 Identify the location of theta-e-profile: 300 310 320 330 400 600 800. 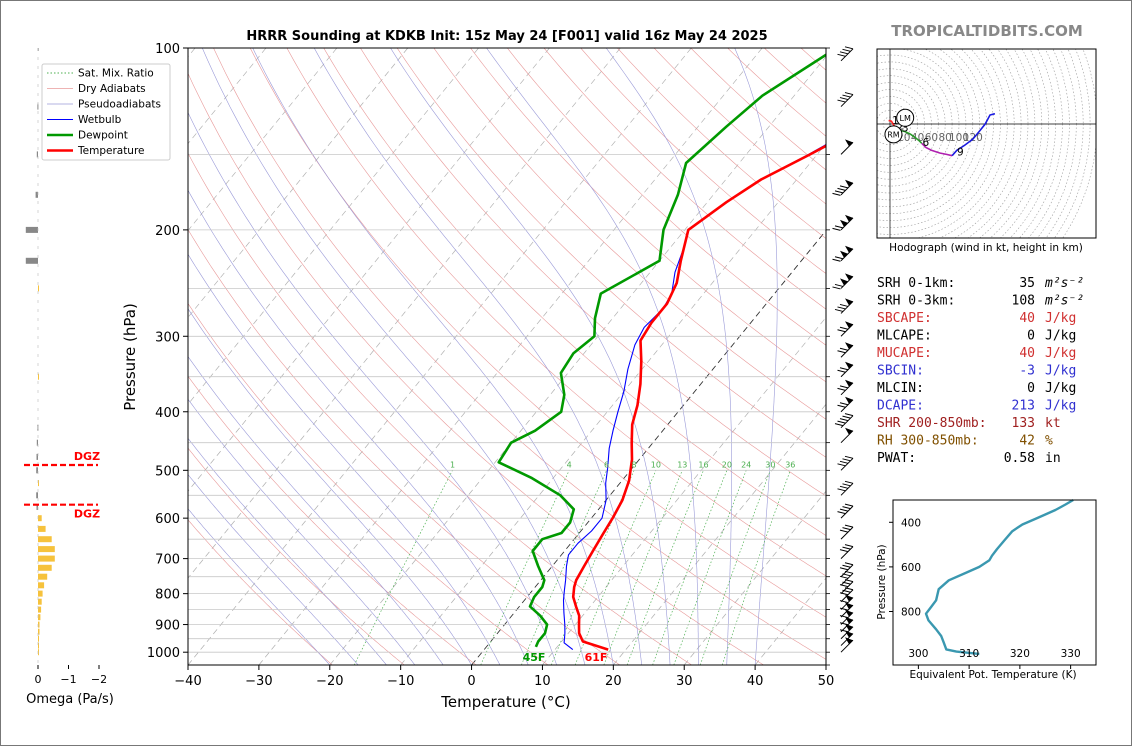
(985, 583).